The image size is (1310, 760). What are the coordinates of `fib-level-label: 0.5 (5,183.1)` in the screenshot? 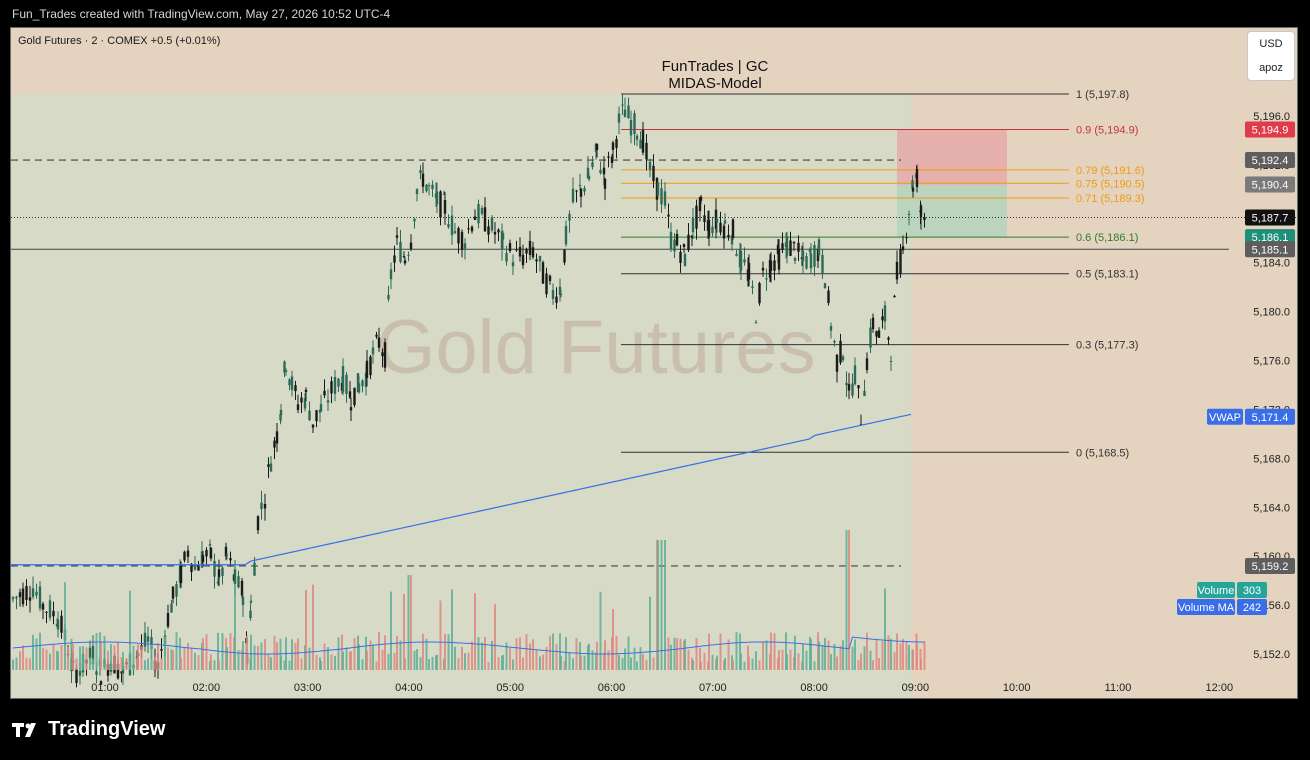 It's located at (1107, 275).